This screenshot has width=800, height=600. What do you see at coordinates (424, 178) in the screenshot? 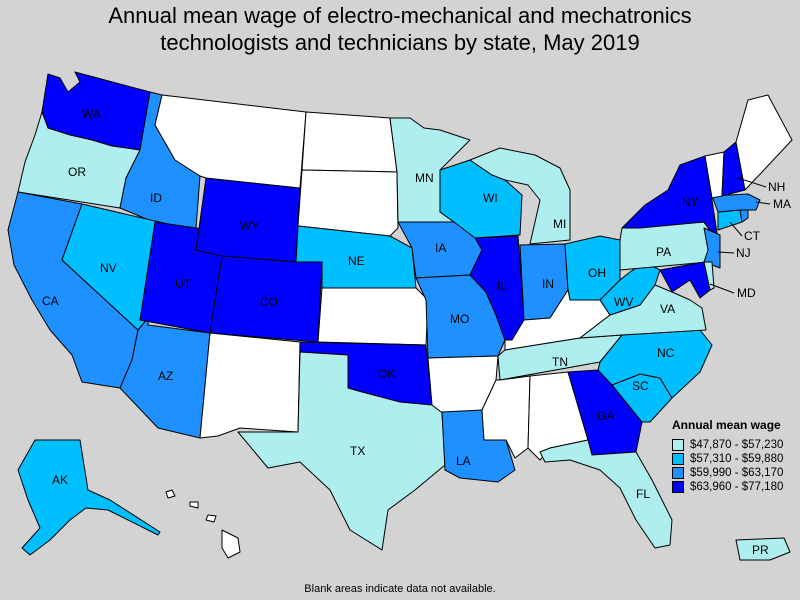
I see `label-mn: MN` at bounding box center [424, 178].